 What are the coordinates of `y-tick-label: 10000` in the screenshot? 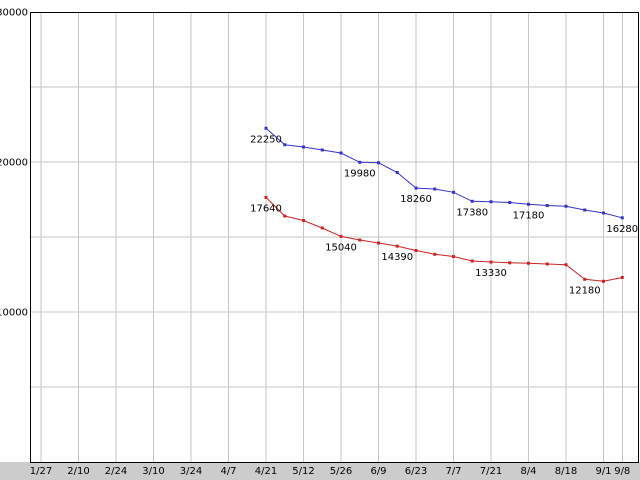 It's located at (14, 313).